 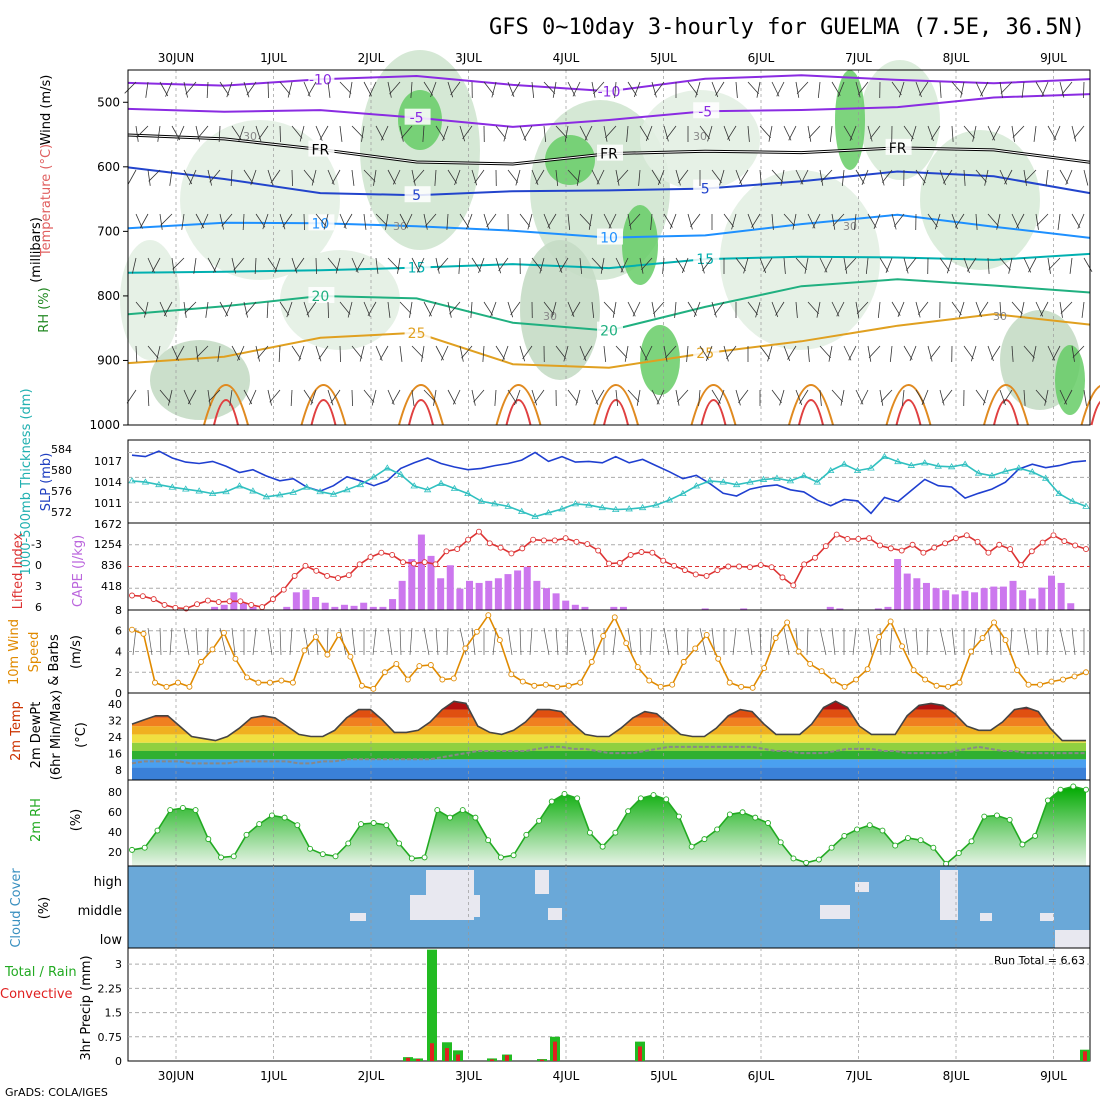 What do you see at coordinates (76, 820) in the screenshot?
I see `rh-ylabel: (%)` at bounding box center [76, 820].